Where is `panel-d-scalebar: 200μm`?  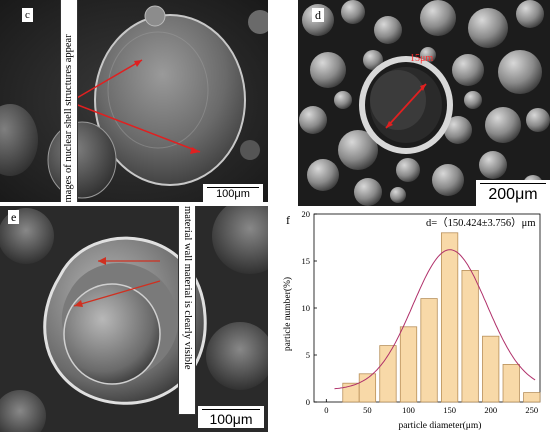 panel-d-scalebar: 200μm is located at coordinates (513, 193).